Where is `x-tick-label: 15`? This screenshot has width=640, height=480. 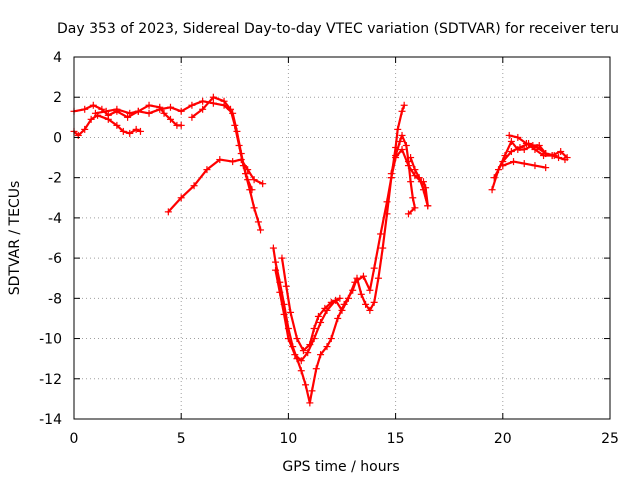 x-tick-label: 15 is located at coordinates (396, 439).